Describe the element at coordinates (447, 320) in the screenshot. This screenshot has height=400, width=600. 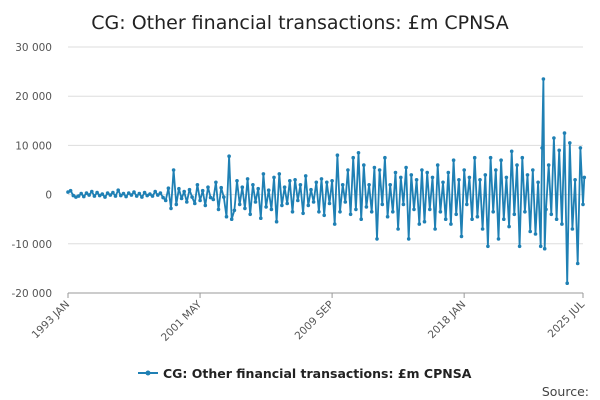
I see `x-tick-label: 2018 JAN` at that location.